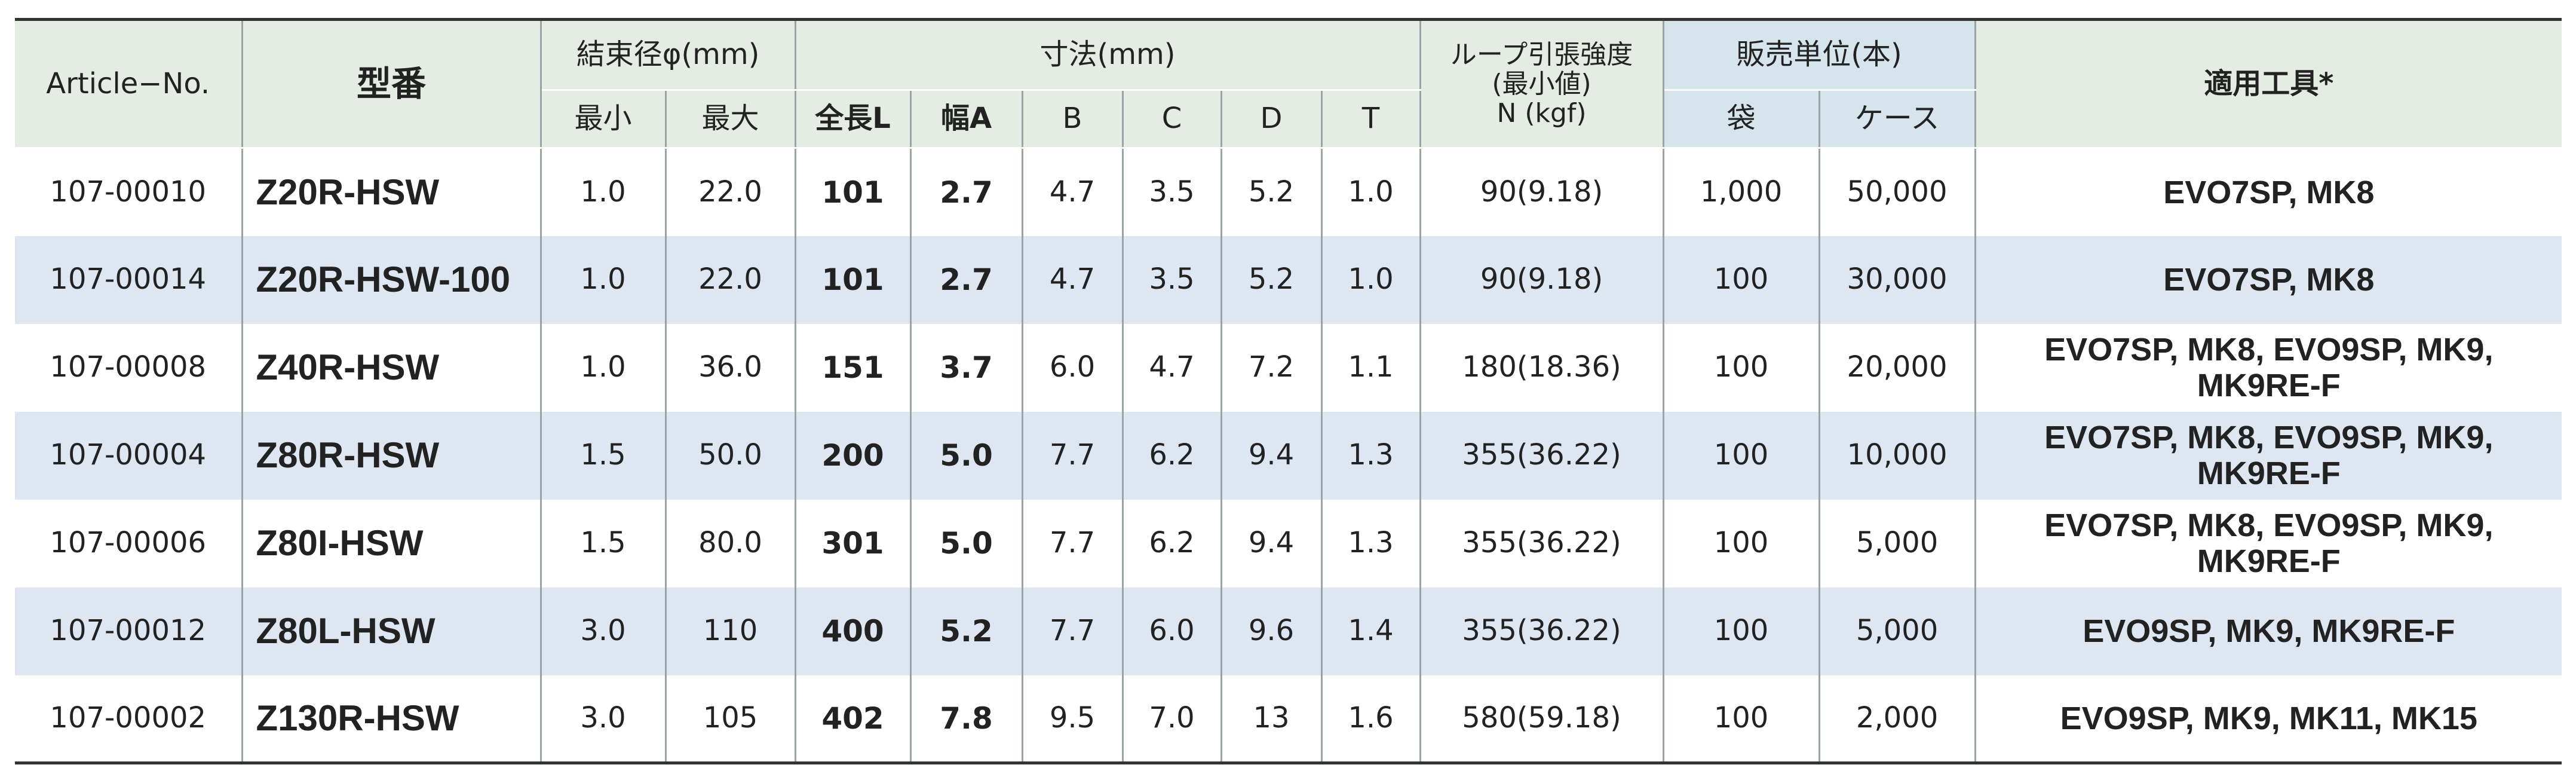 The width and height of the screenshot is (2576, 777). I want to click on header-cell: 結束径φ(mm), so click(667, 55).